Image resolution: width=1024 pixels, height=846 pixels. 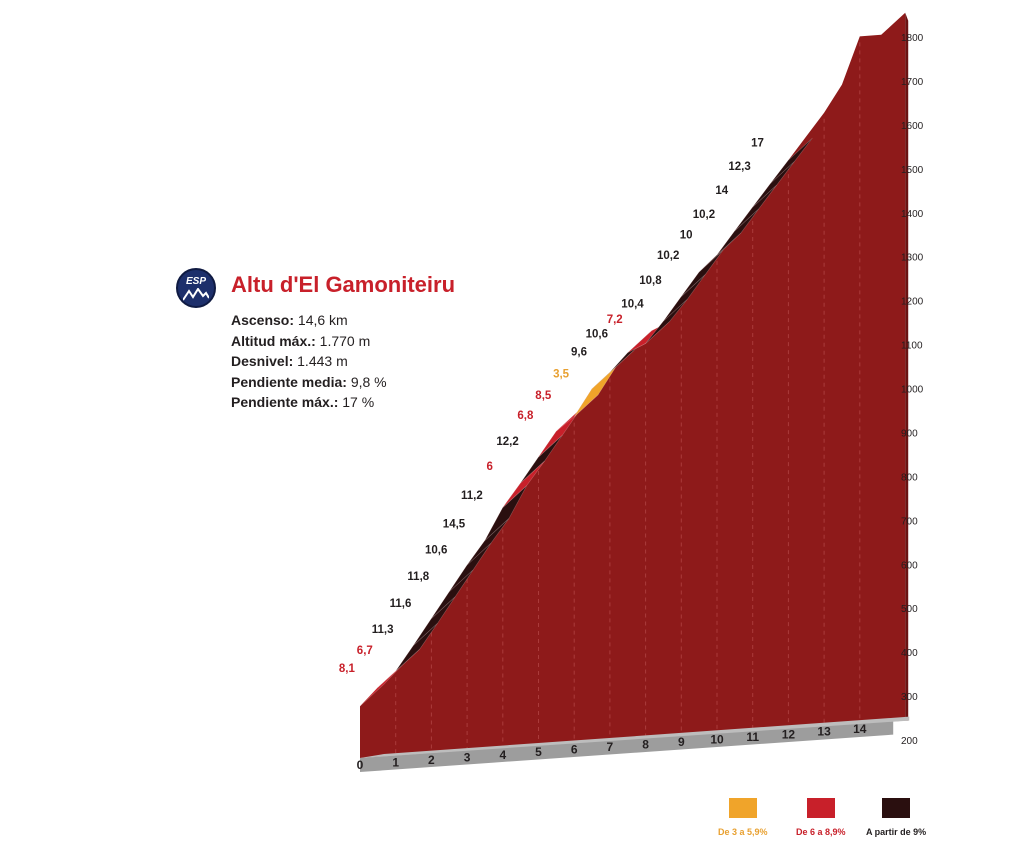 What do you see at coordinates (912, 346) in the screenshot?
I see `altitude-tick-label: 1100` at bounding box center [912, 346].